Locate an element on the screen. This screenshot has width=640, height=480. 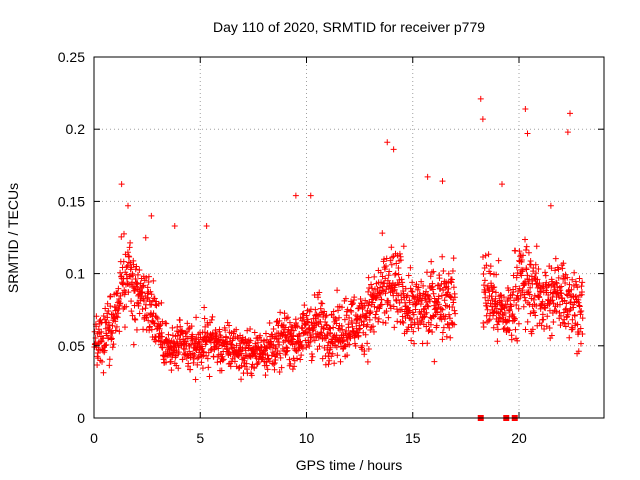
x-tick-label: 0 is located at coordinates (94, 438).